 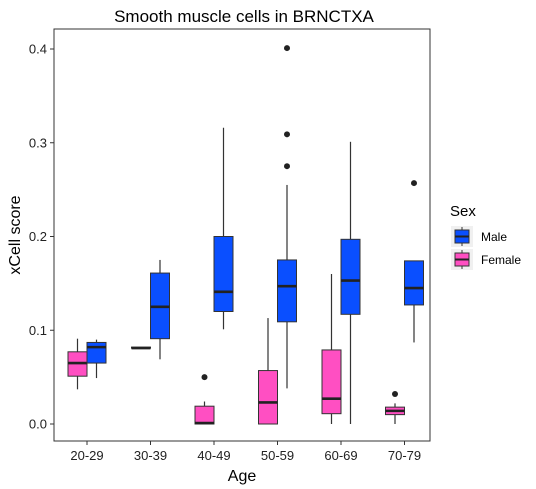 I want to click on x-tick-label: 70-79, so click(x=404, y=455).